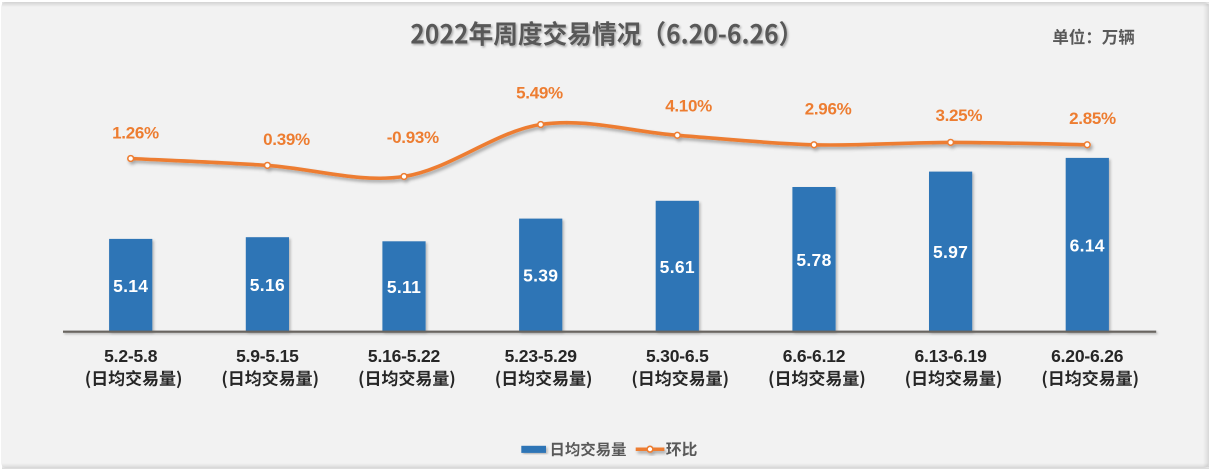 Image resolution: width=1211 pixels, height=471 pixels. I want to click on svg-text: 3.25%, so click(958, 115).